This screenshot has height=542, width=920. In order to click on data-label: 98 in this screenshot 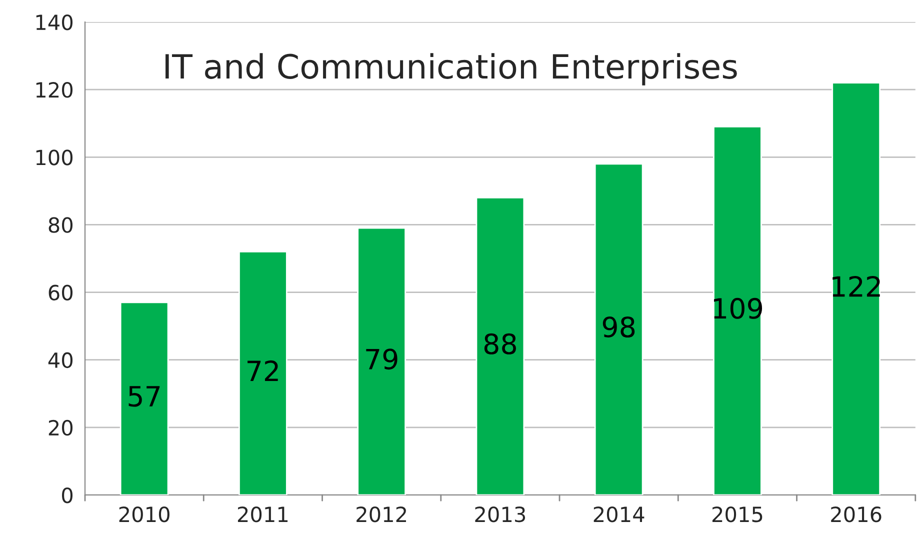, I will do `click(618, 327)`.